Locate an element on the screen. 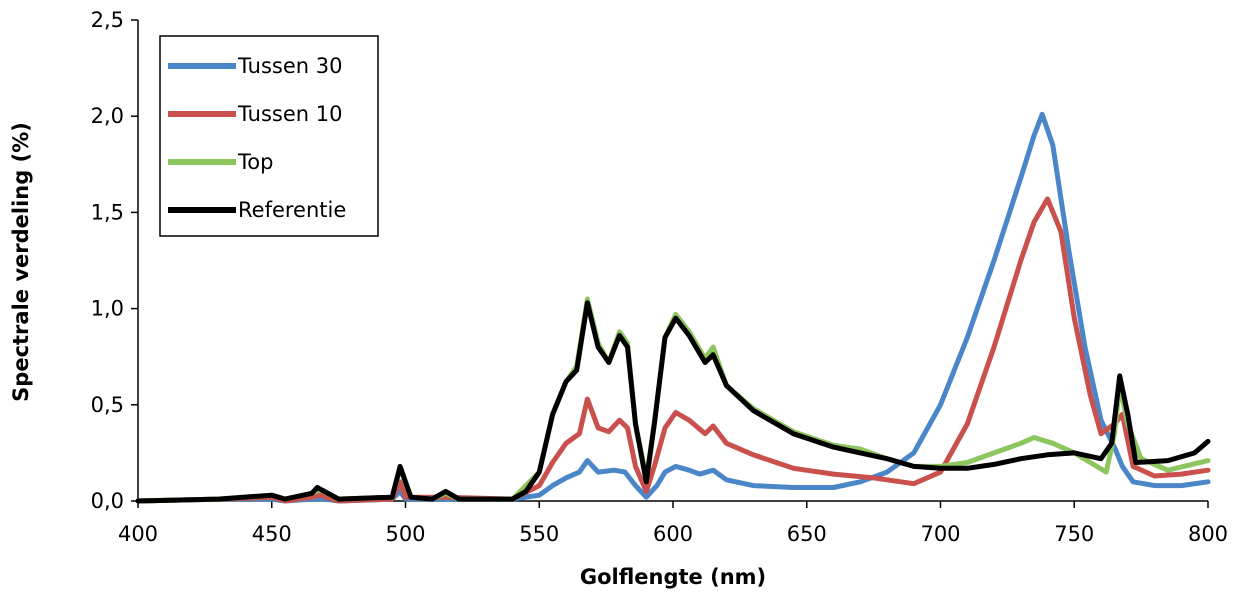  y-tick-label: 2,0 is located at coordinates (107, 116).